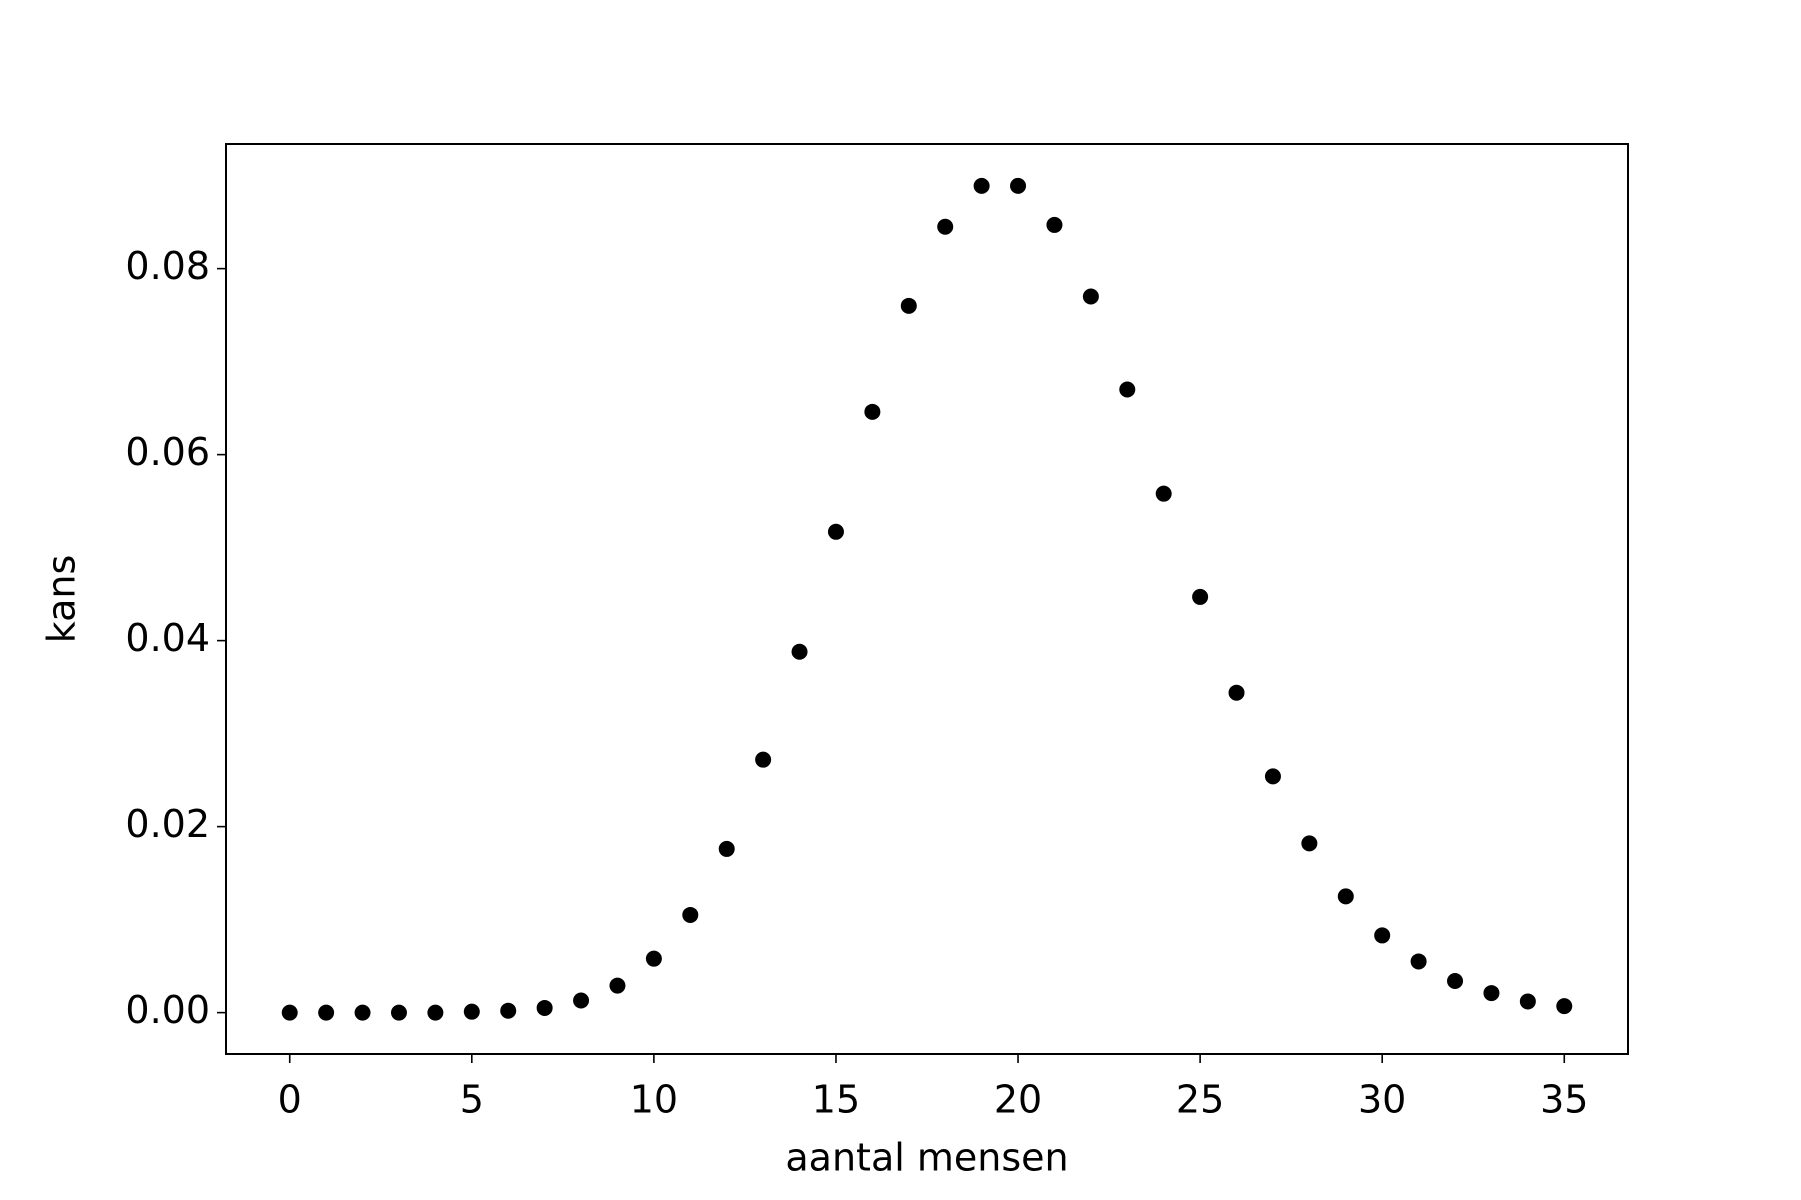  Describe the element at coordinates (167, 452) in the screenshot. I see `y-tick-label: 0.06` at that location.